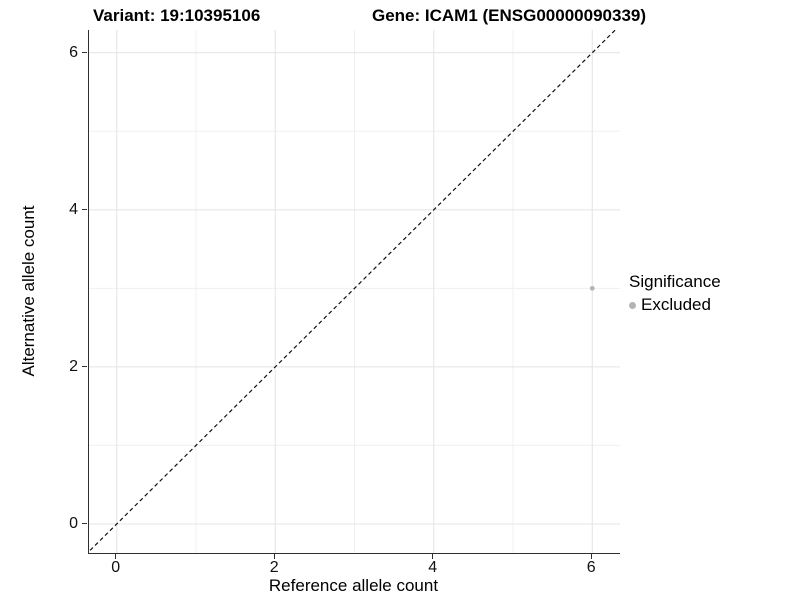  I want to click on y-axis-tick-label: 2, so click(73, 366).